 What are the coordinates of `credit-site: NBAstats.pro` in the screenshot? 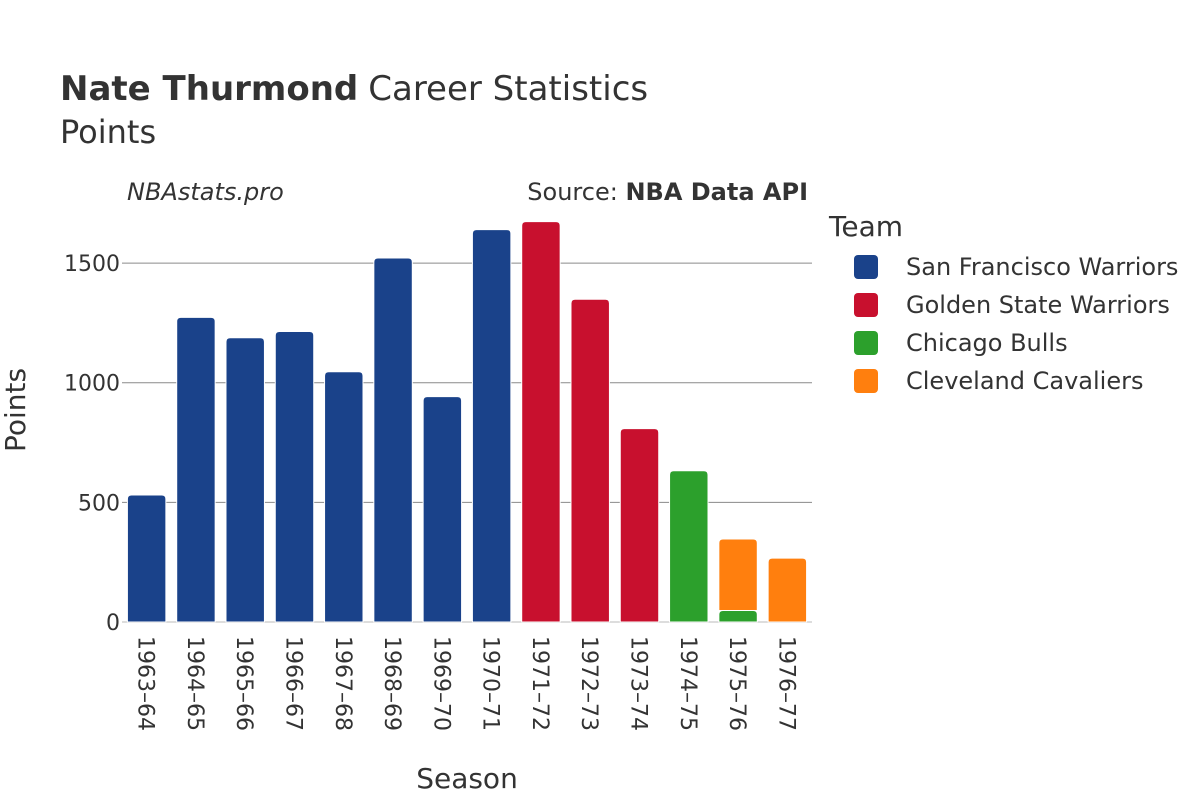 It's located at (205, 192).